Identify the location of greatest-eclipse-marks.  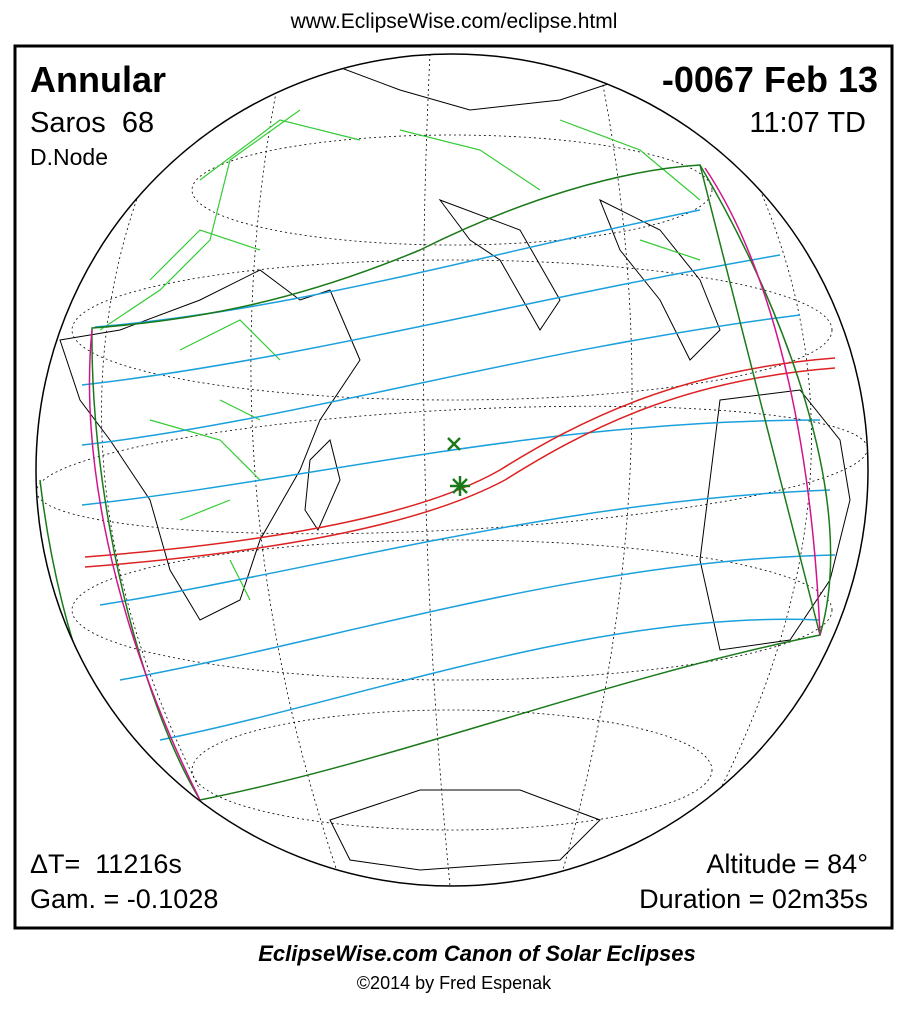
(458, 466).